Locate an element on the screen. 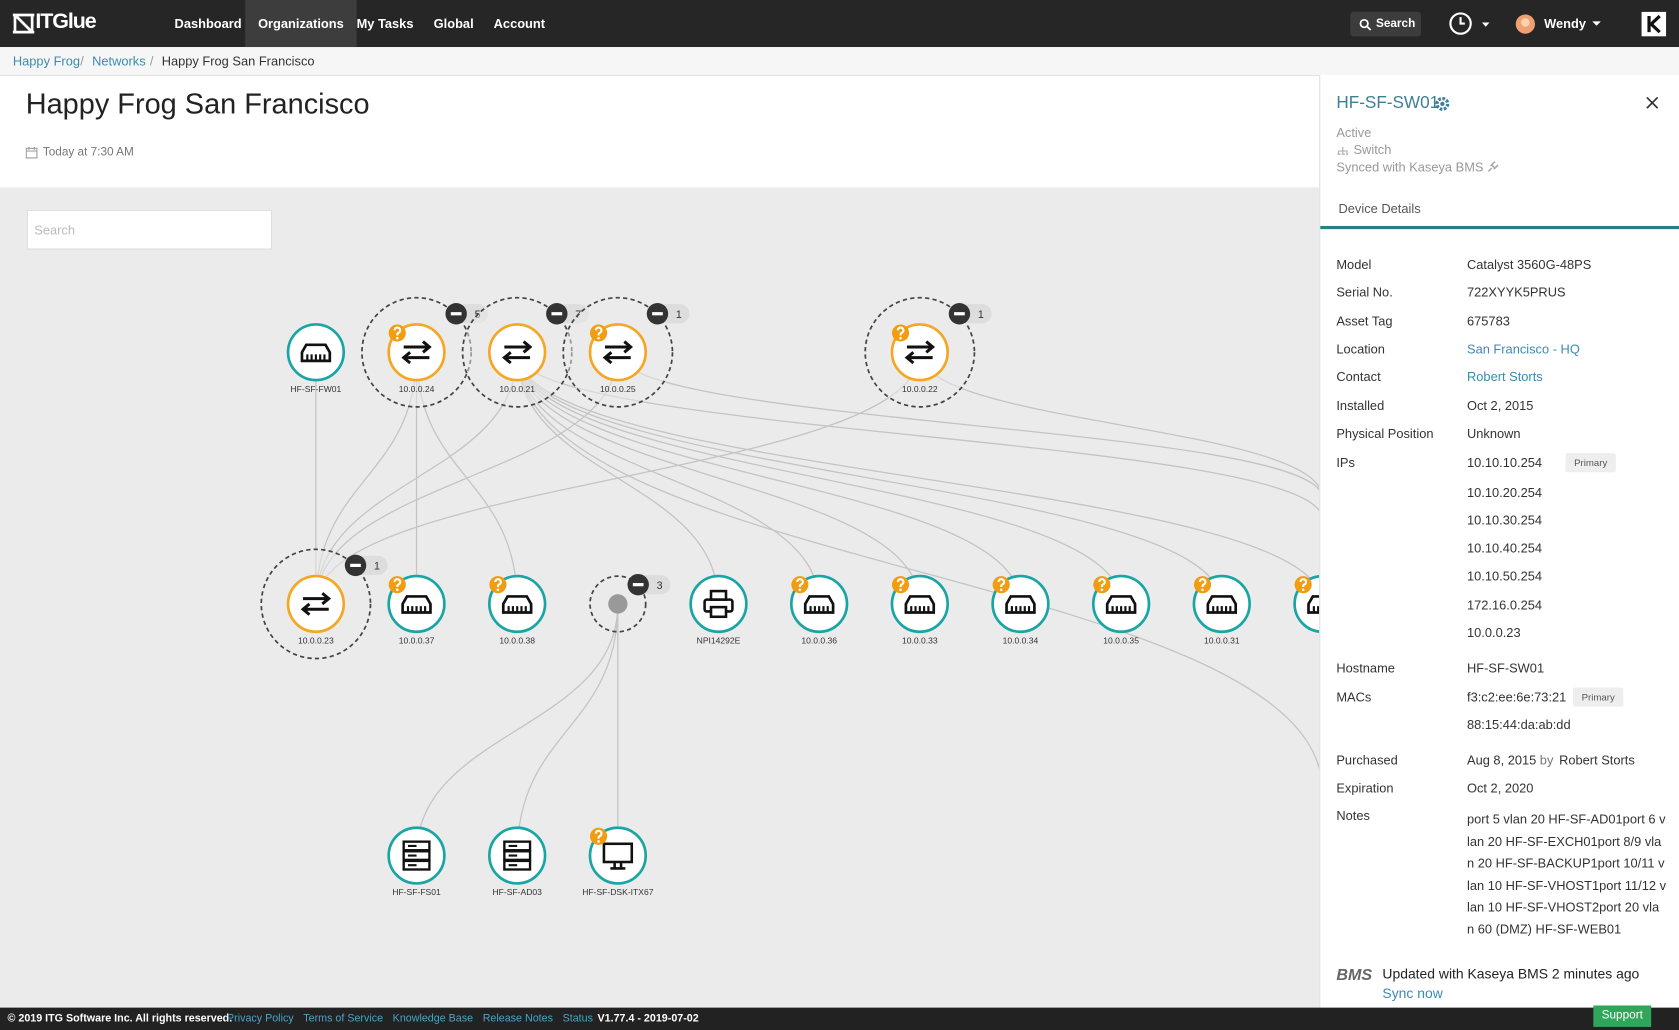  field-label: IPs is located at coordinates (1345, 463).